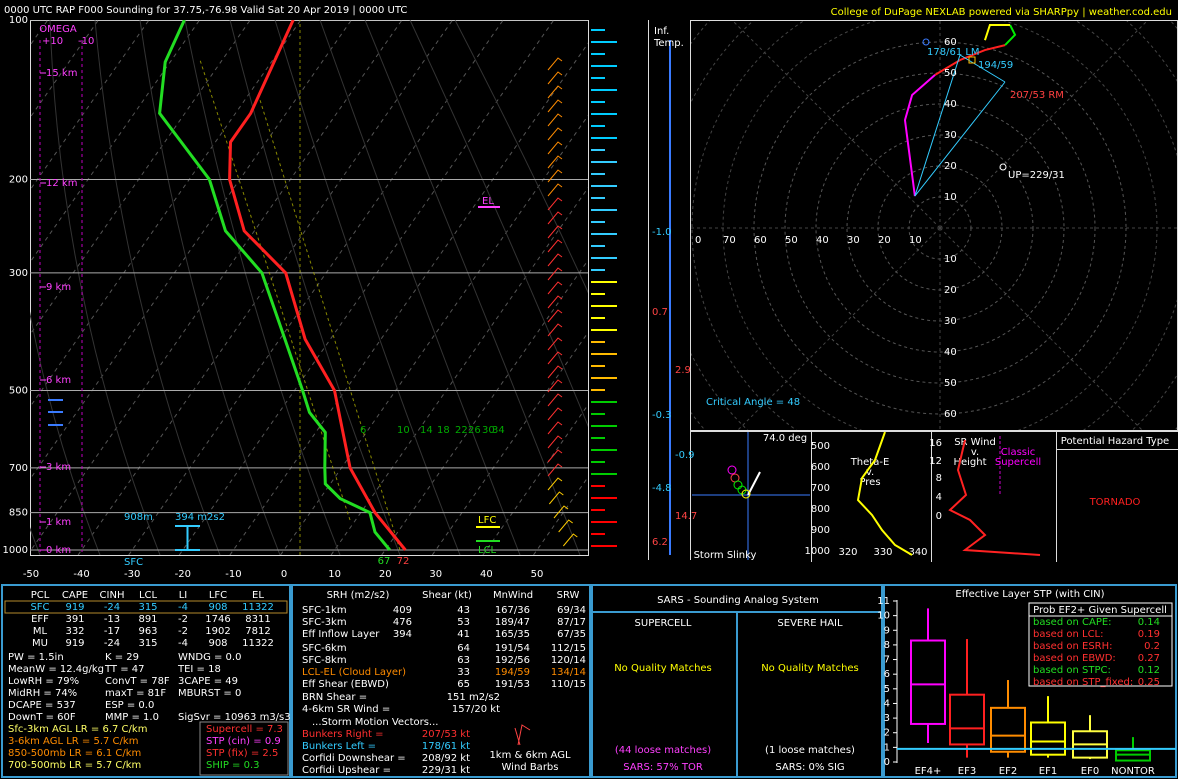  I want to click on parcel-cell: 908, so click(217, 607).